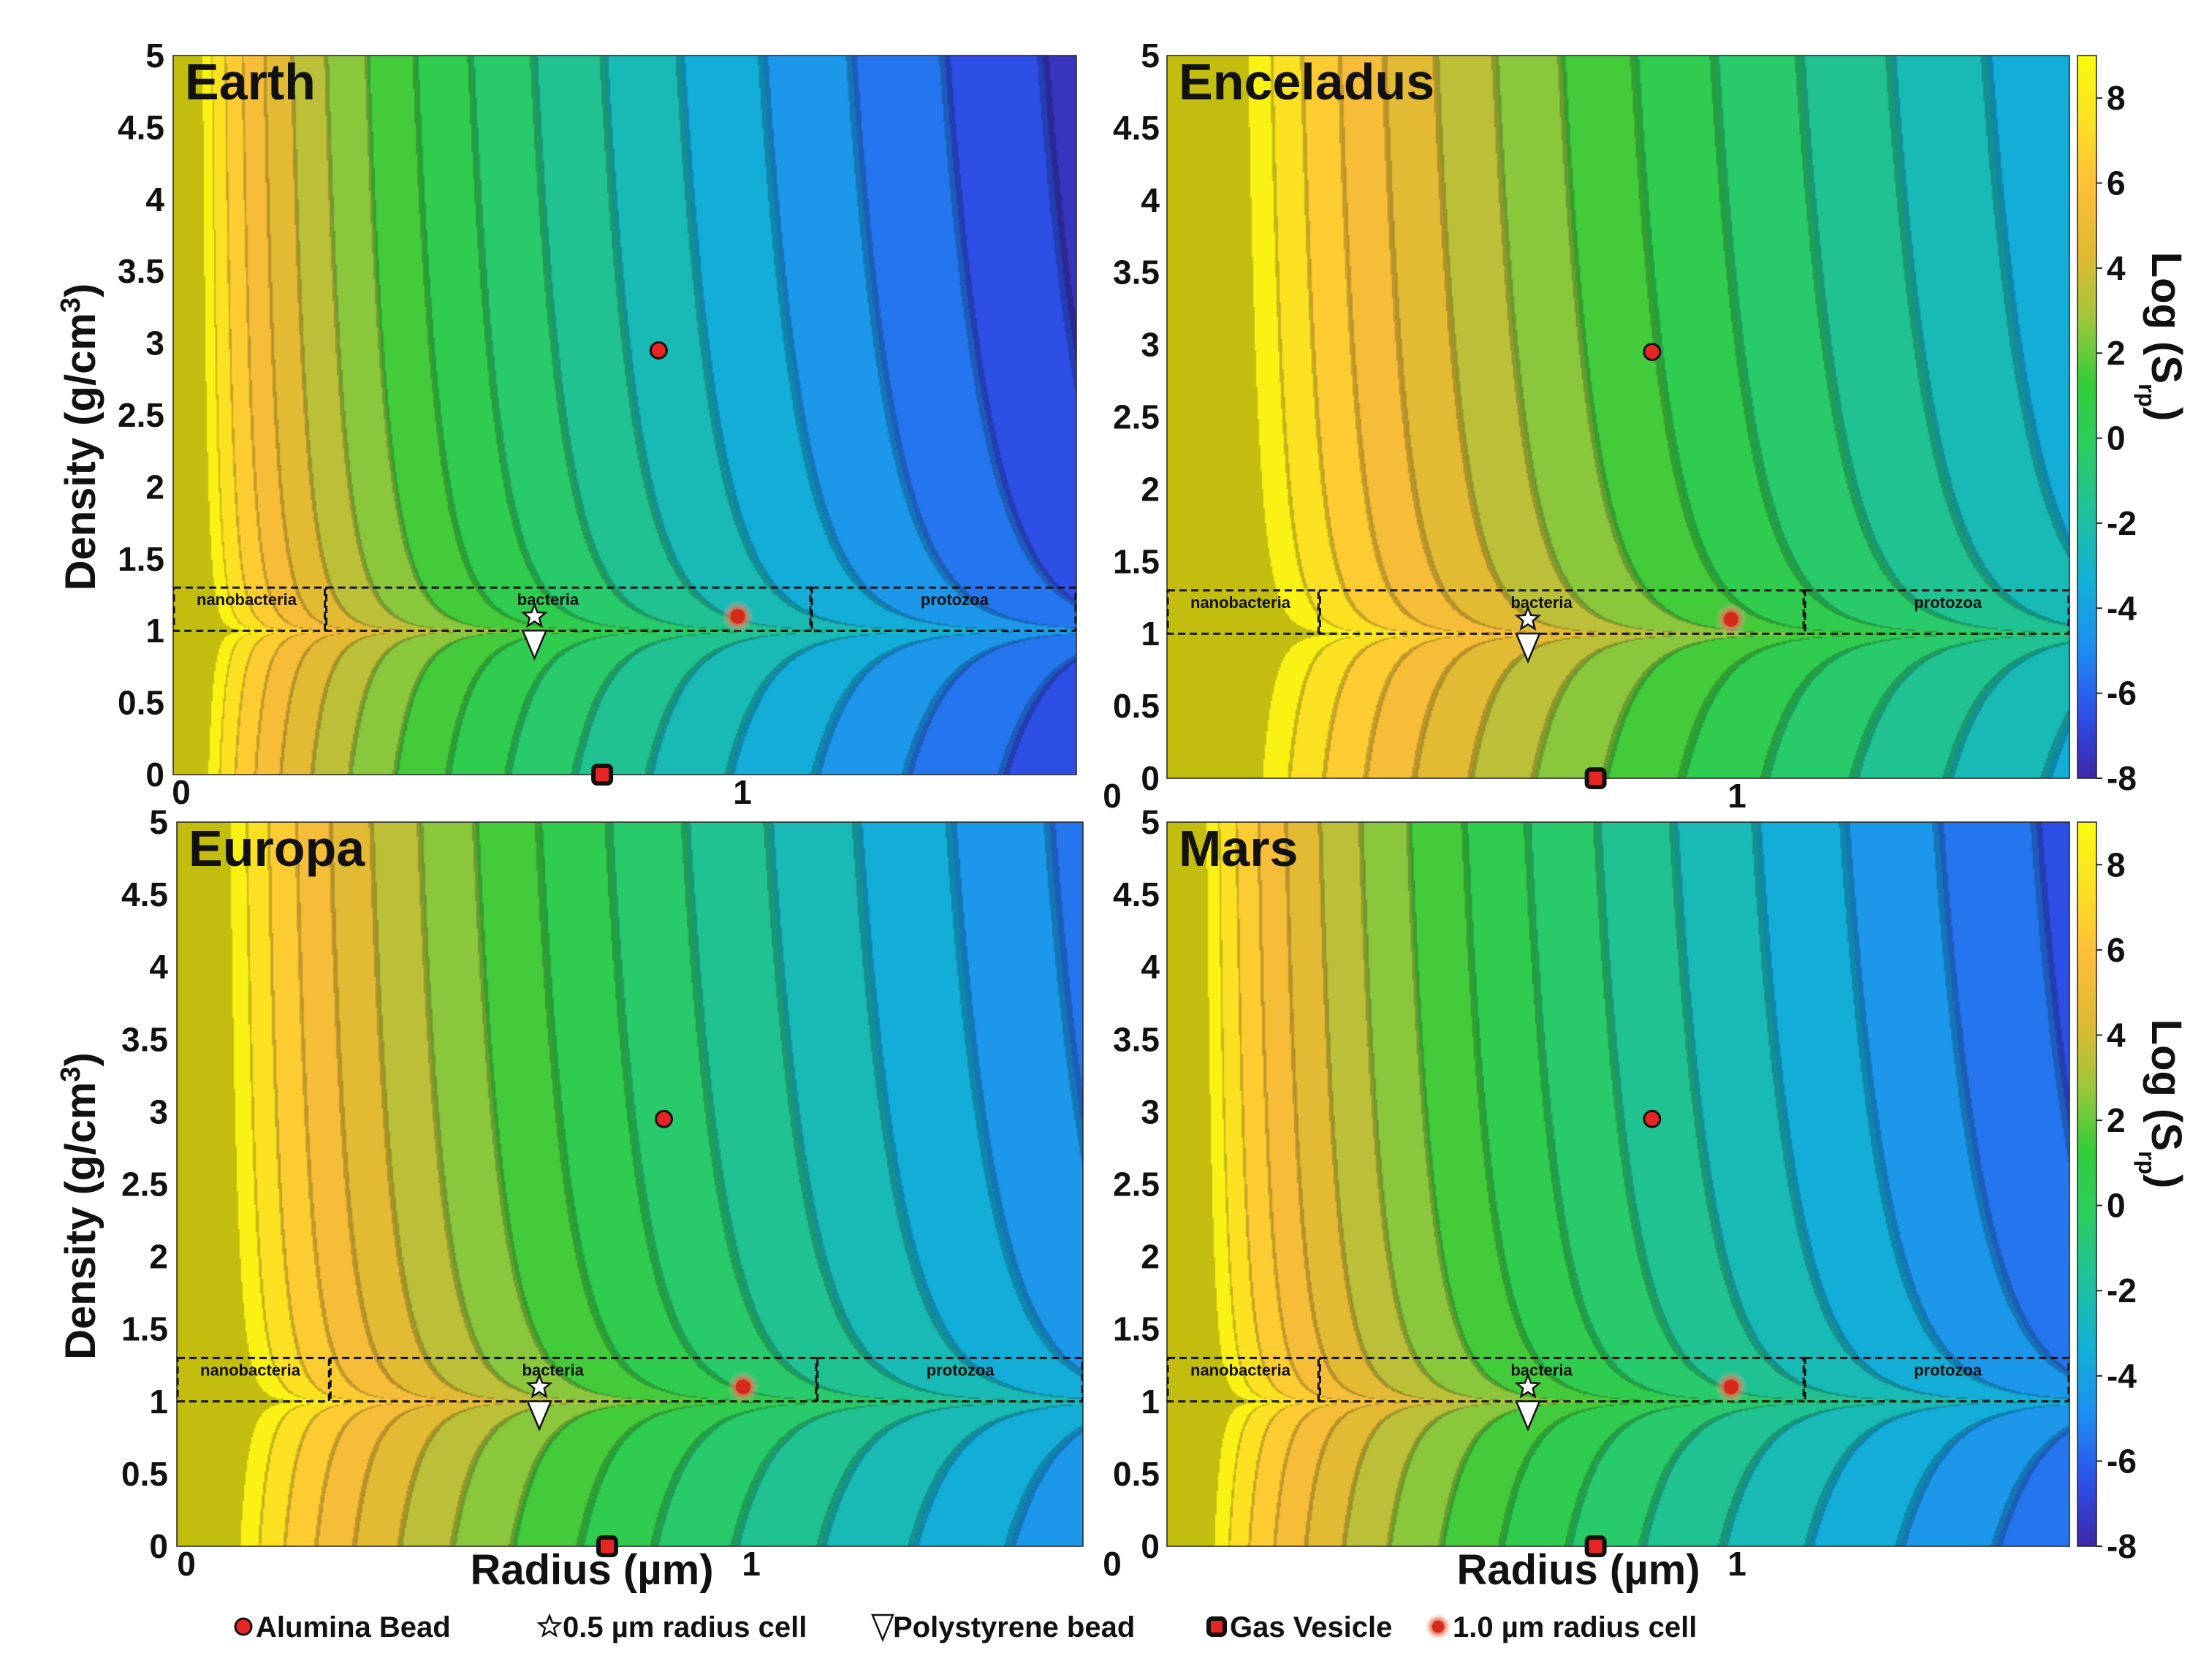 This screenshot has height=1680, width=2209. I want to click on colorbar-tick-label: 2, so click(2116, 1120).